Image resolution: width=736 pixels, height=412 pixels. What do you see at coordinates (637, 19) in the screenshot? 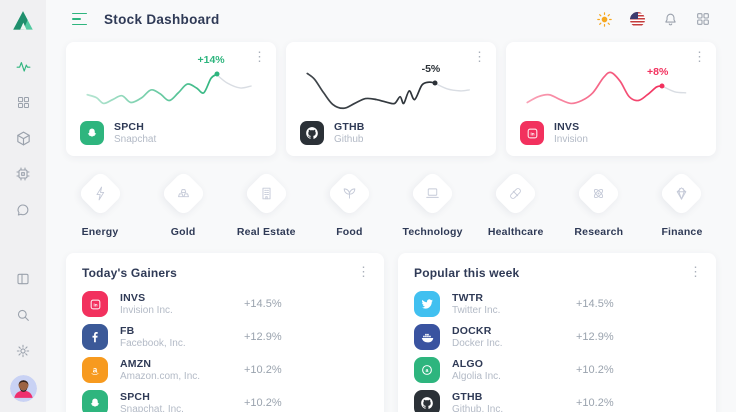
I see `flag-us-icon` at bounding box center [637, 19].